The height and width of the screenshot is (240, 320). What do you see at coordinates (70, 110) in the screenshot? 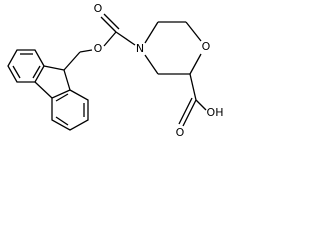
I see `benzene-ring` at bounding box center [70, 110].